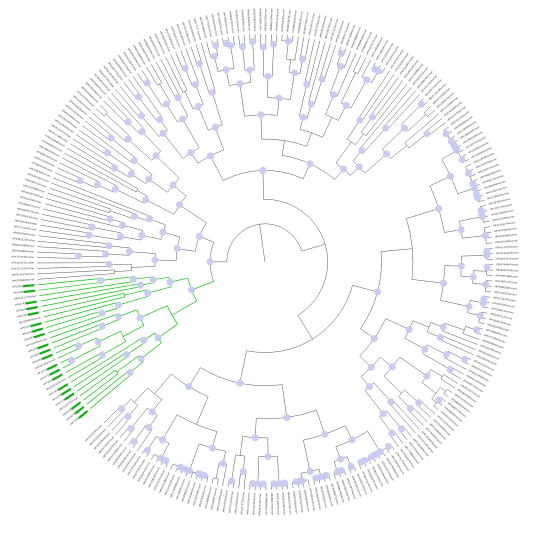 The width and height of the screenshot is (550, 546). What do you see at coordinates (23, 245) in the screenshot?
I see `leaf-label: HPV353408Human` at bounding box center [23, 245].